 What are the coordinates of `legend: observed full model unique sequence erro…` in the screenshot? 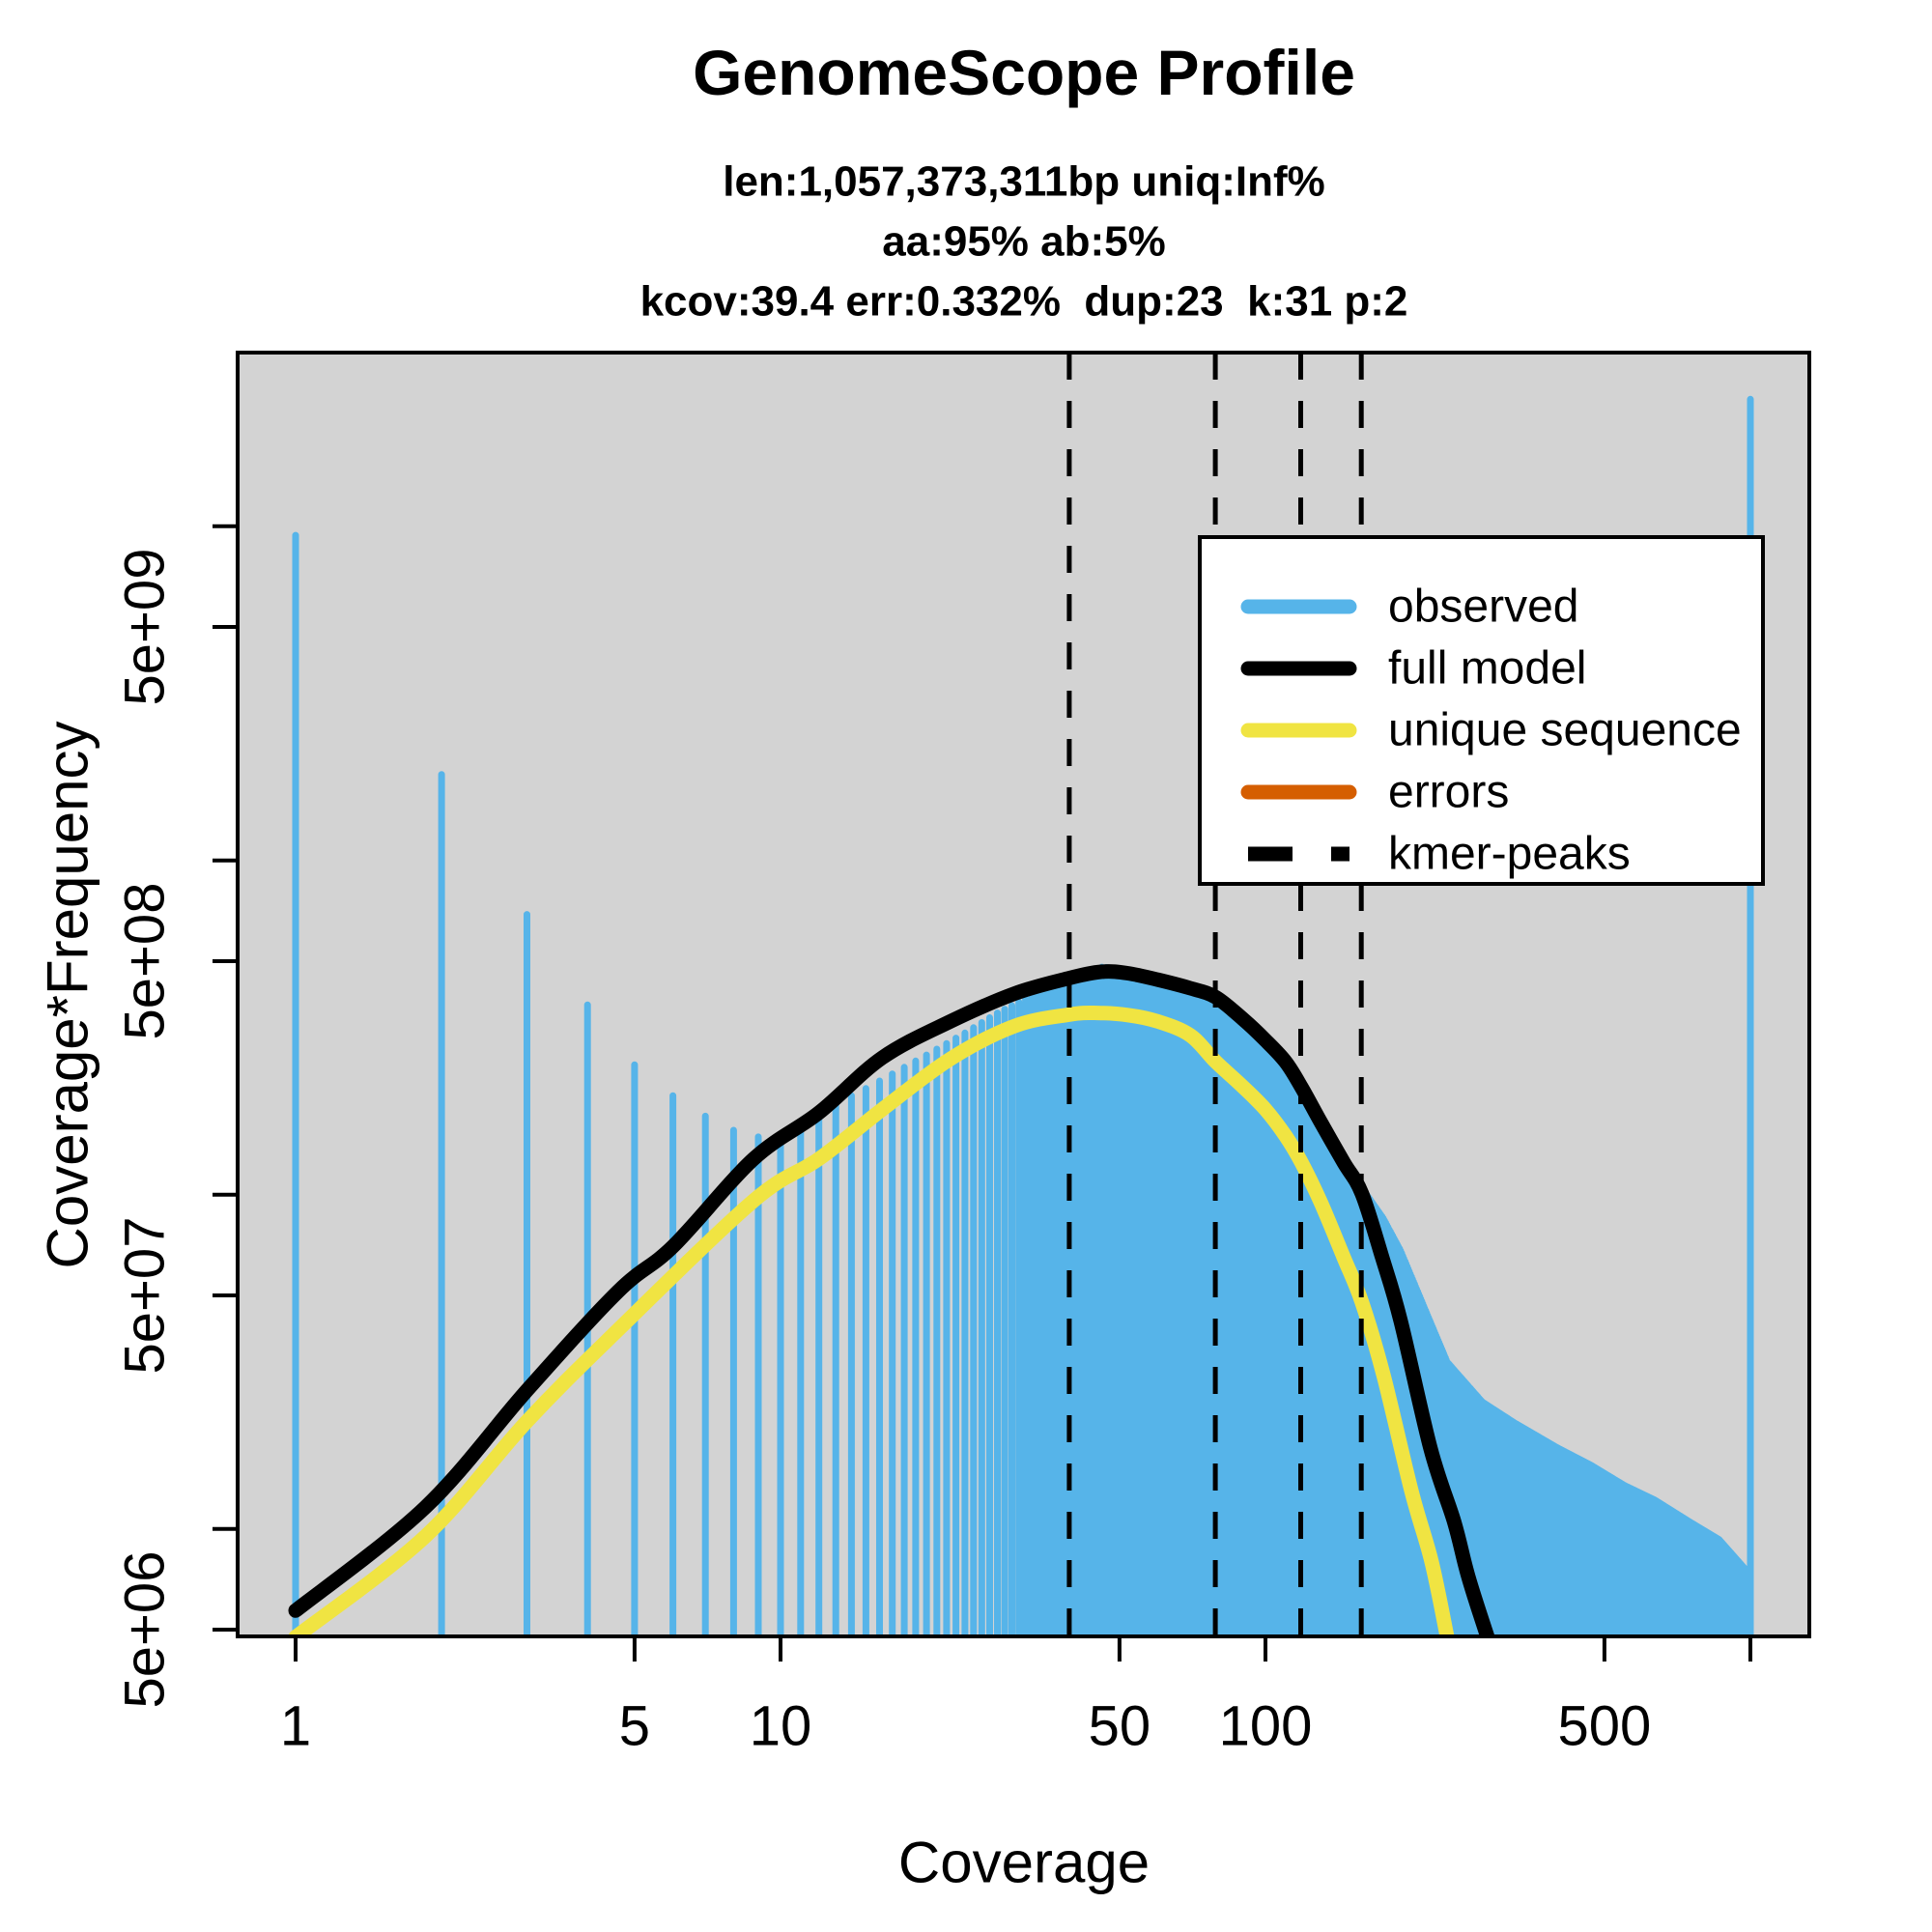 It's located at (1481, 710).